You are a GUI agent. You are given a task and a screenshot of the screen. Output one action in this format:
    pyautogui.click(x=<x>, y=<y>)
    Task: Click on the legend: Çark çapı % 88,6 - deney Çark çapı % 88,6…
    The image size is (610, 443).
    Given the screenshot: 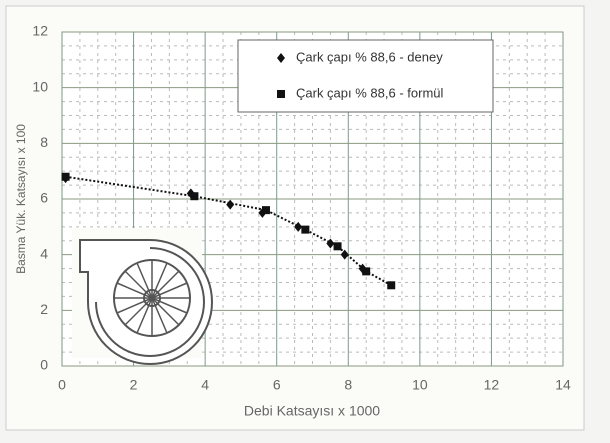 What is the action you would take?
    pyautogui.click(x=365, y=76)
    